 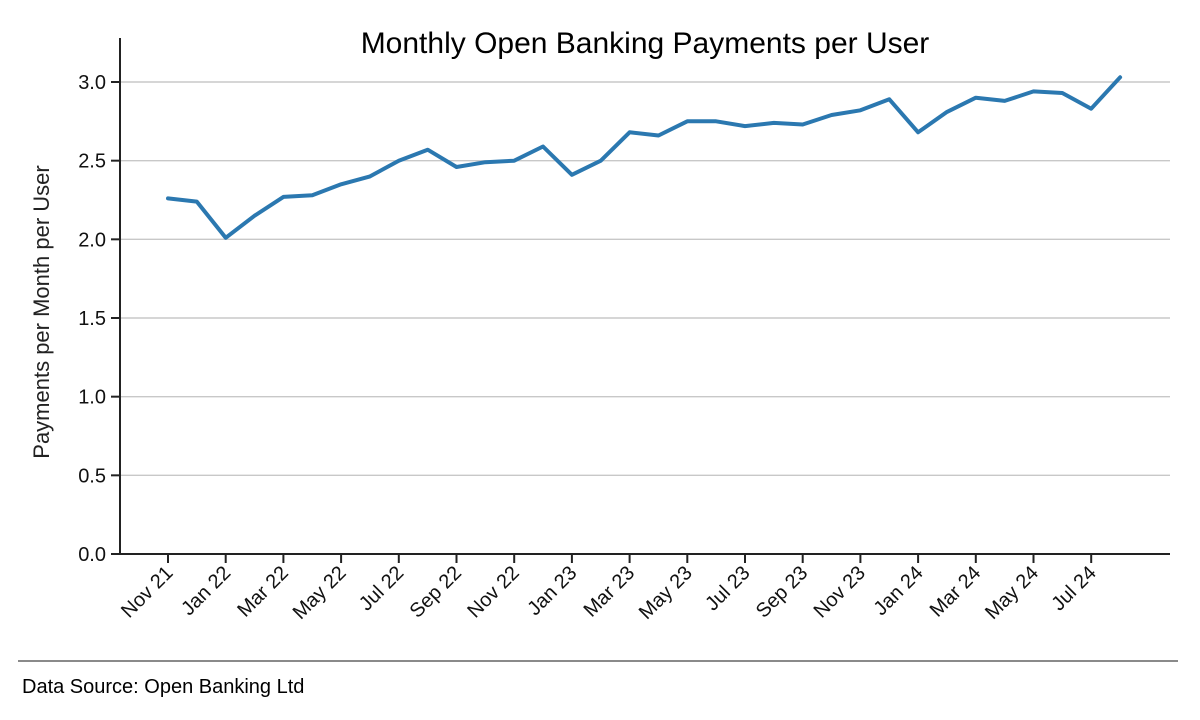 What do you see at coordinates (552, 591) in the screenshot?
I see `x-tick-label: Jan 23` at bounding box center [552, 591].